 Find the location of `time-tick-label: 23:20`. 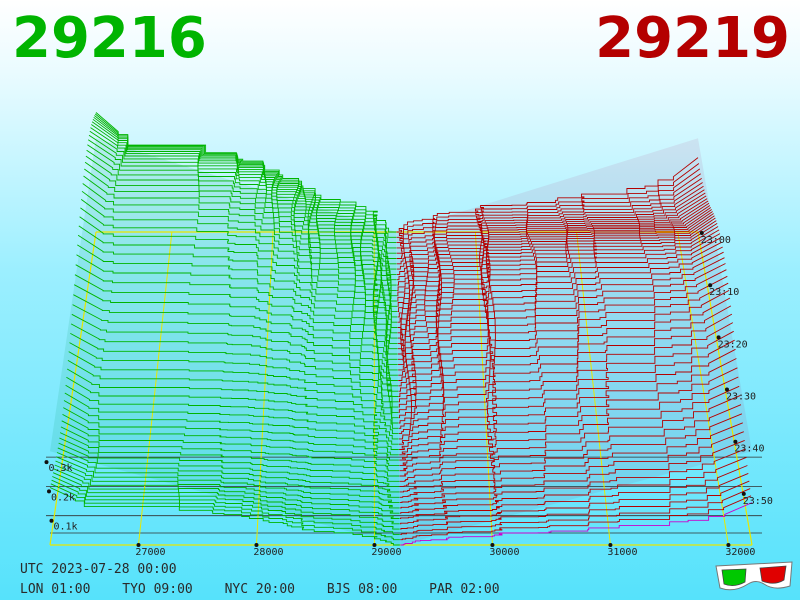

time-tick-label: 23:20 is located at coordinates (733, 344).